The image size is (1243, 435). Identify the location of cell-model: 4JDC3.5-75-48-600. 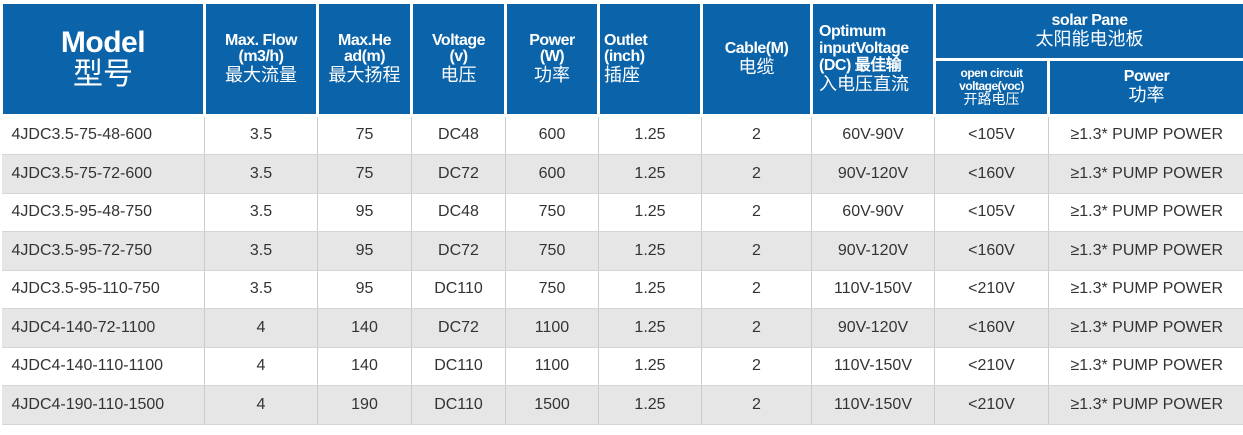
(103, 135).